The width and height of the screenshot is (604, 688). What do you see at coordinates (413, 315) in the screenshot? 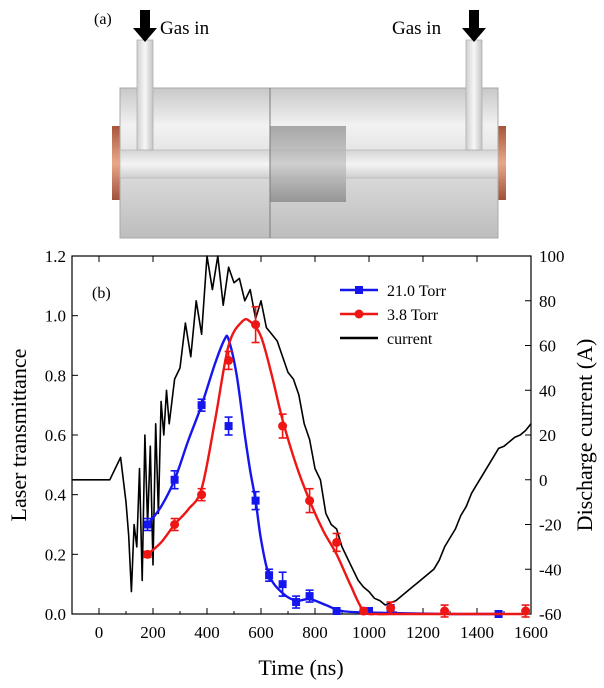
I see `legend-label-3-8-torr: 3.8 Torr` at bounding box center [413, 315].